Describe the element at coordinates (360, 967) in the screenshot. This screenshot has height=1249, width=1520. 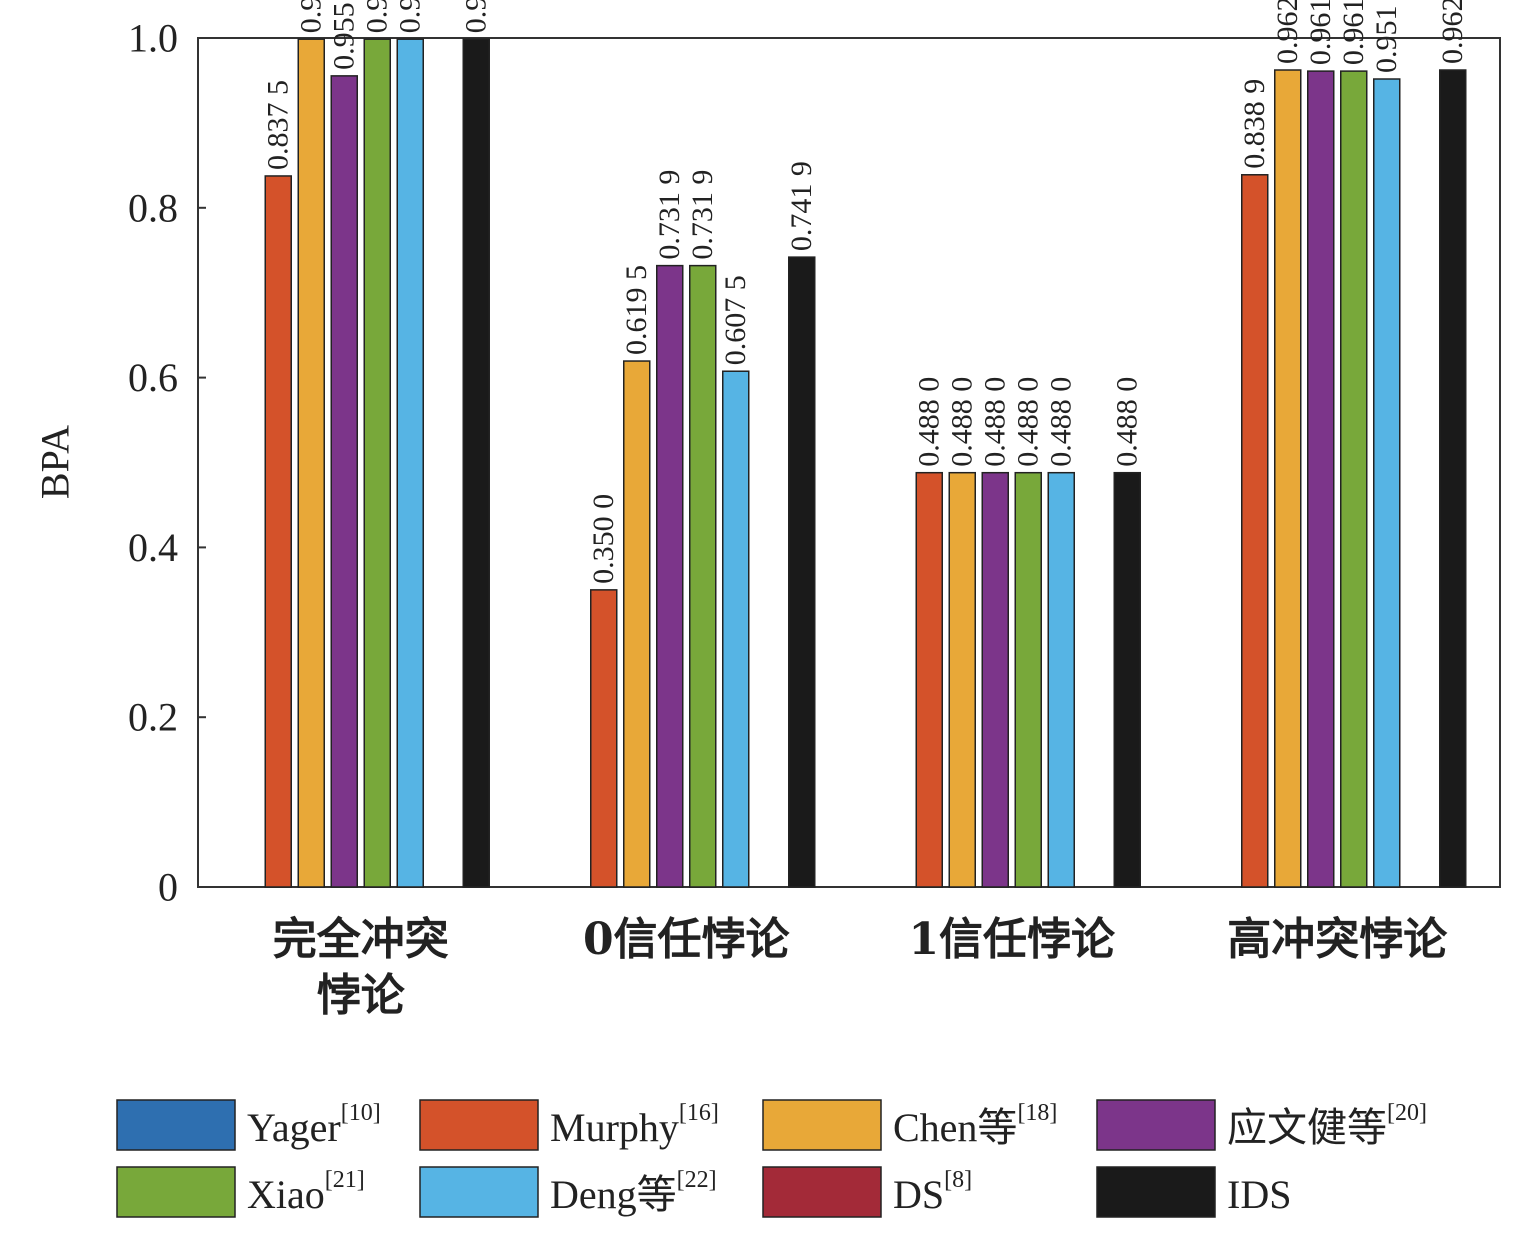
I see `x-tick-label: 完全冲突 悖论` at that location.